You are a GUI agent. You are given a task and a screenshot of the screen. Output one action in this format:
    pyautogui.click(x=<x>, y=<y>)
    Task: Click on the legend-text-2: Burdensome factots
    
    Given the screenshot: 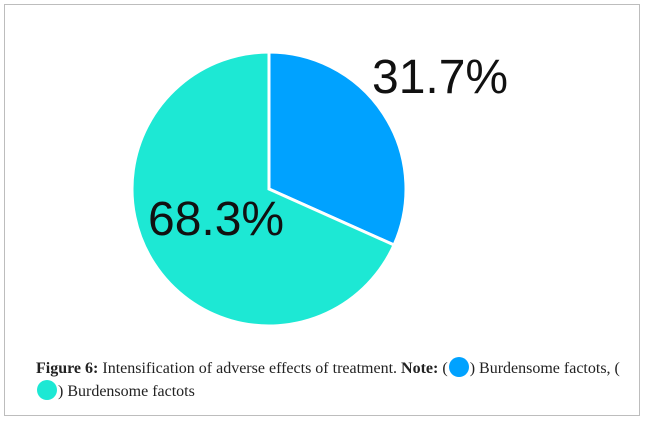 What is the action you would take?
    pyautogui.click(x=131, y=391)
    